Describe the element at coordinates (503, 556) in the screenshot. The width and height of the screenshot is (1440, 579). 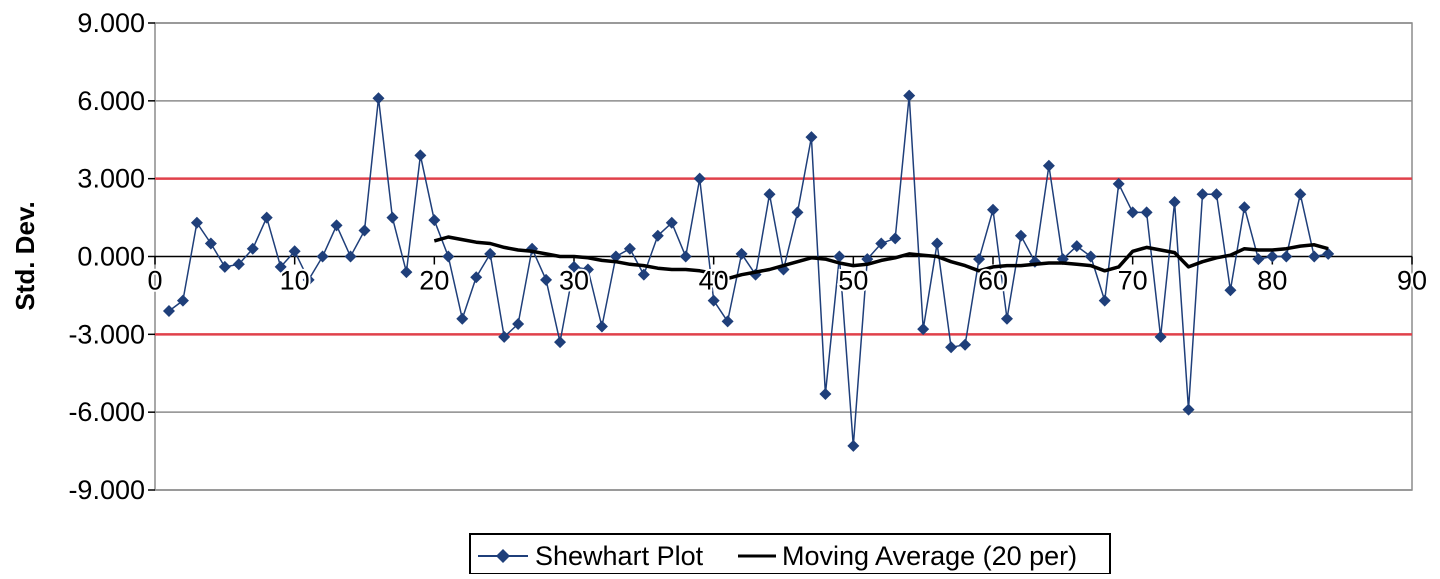
I see `legend-marker-diamond-icon` at that location.